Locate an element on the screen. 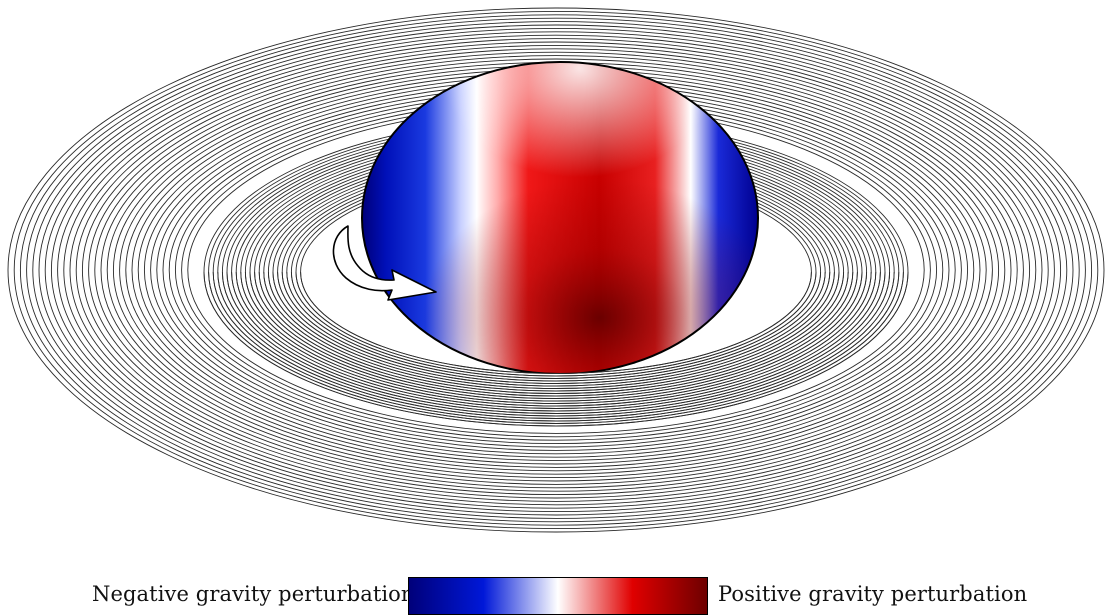 This screenshot has width=1113, height=615. positive-perturbation-label: Positive gravity perturbation is located at coordinates (873, 594).